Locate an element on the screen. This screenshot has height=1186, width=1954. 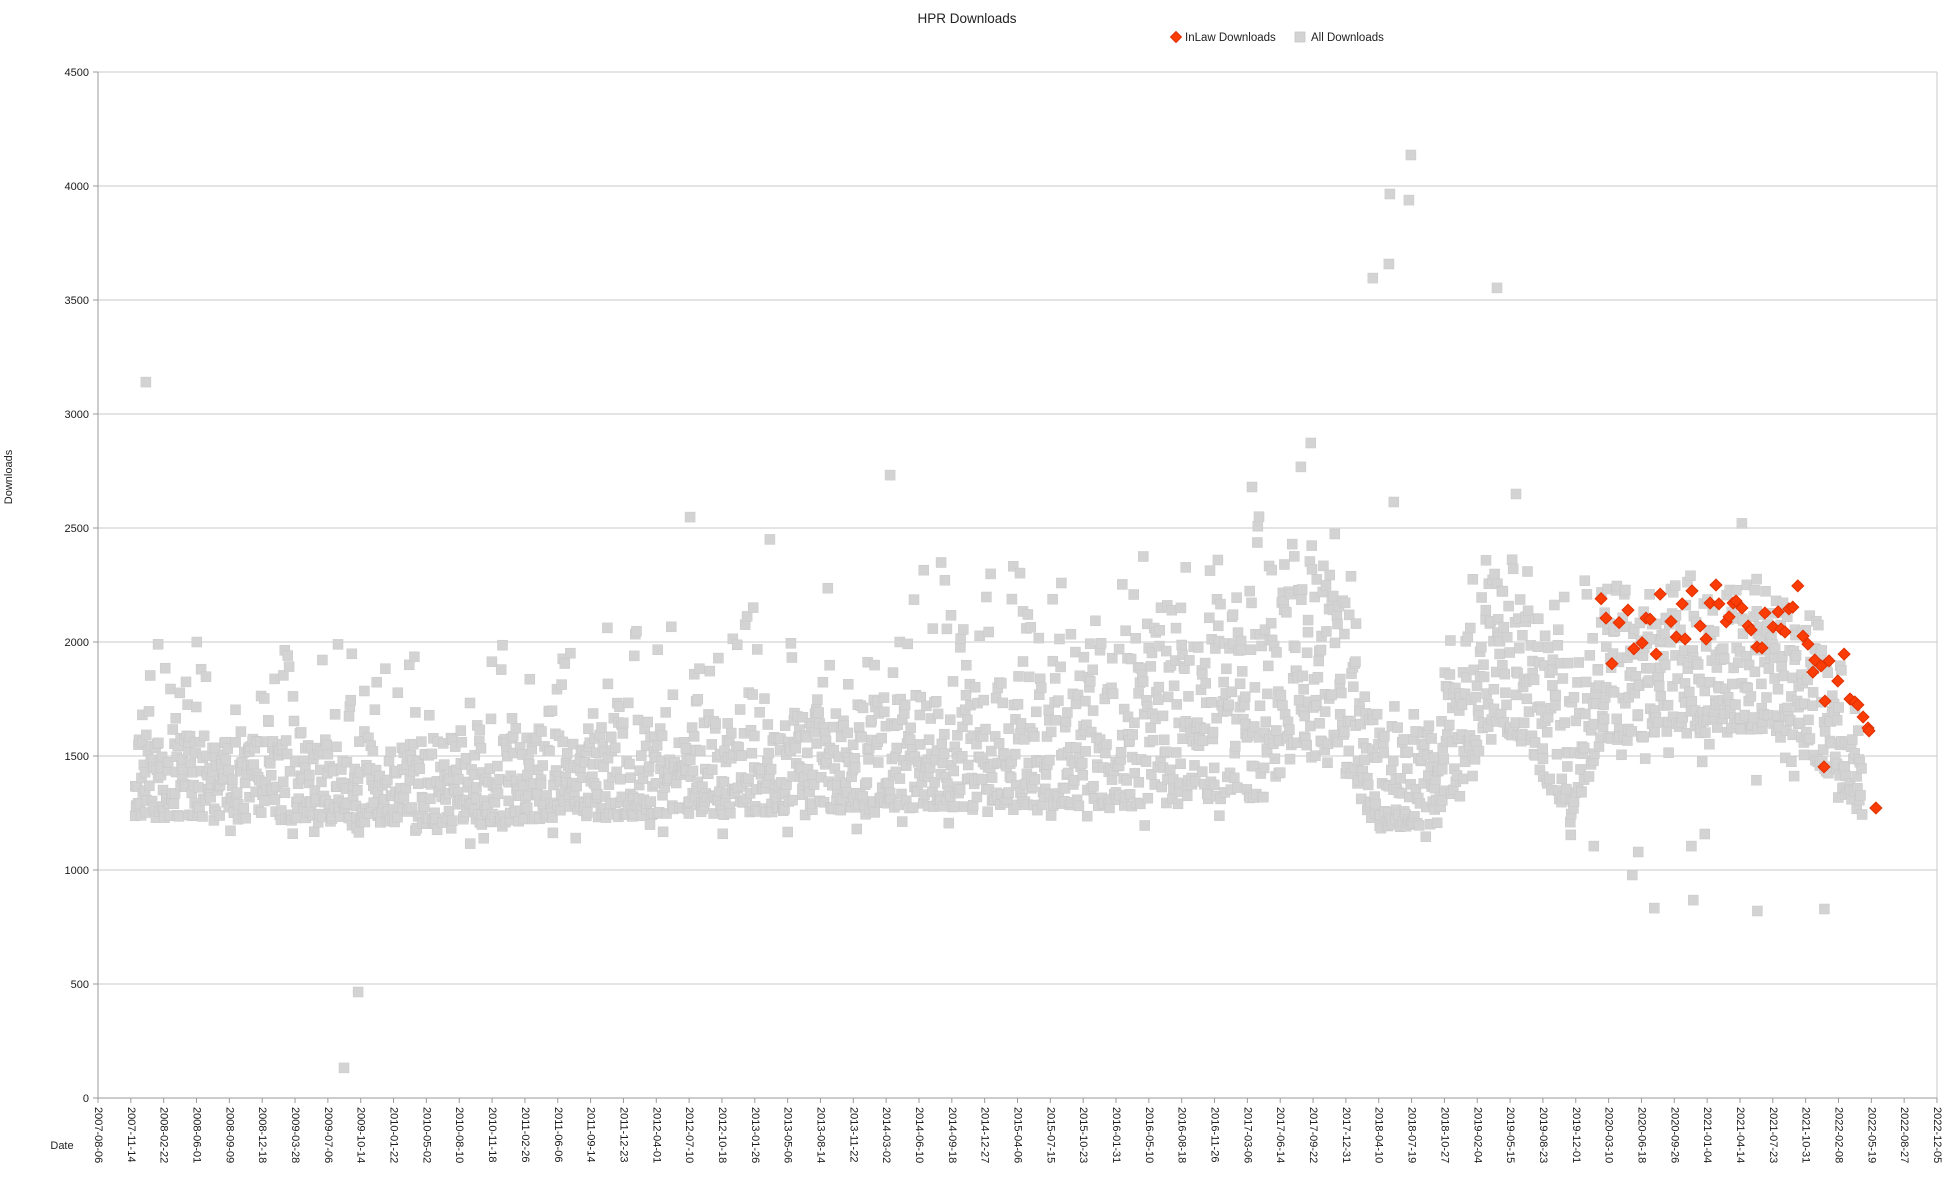
x-tick-label: 2010-11-18 is located at coordinates (492, 1134).